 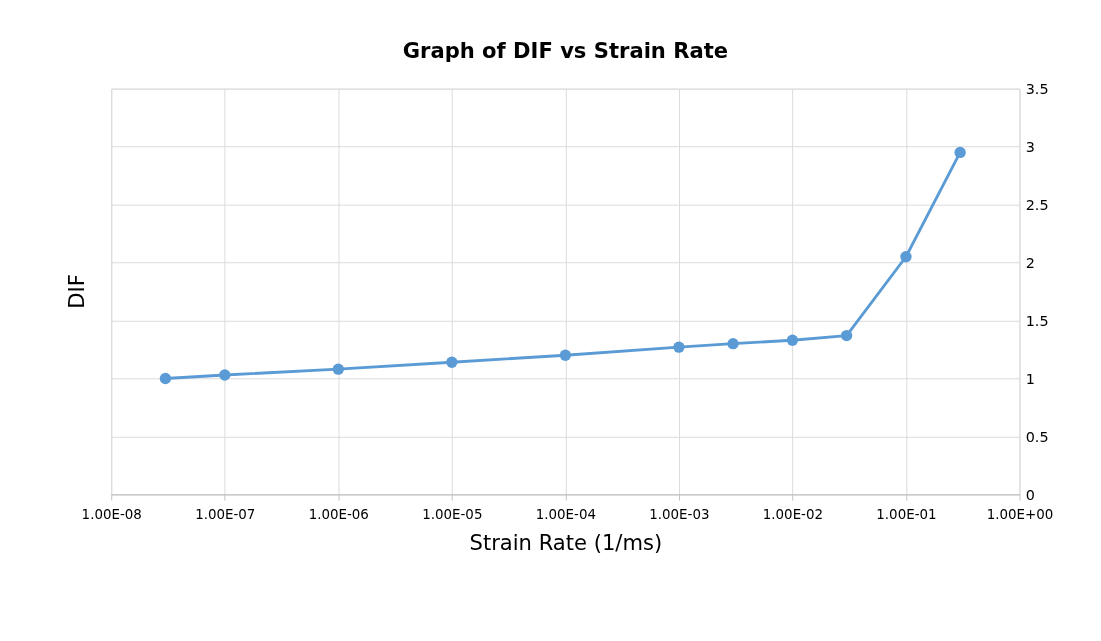 I want to click on x-tick-label: 1.00E-06, so click(x=338, y=514).